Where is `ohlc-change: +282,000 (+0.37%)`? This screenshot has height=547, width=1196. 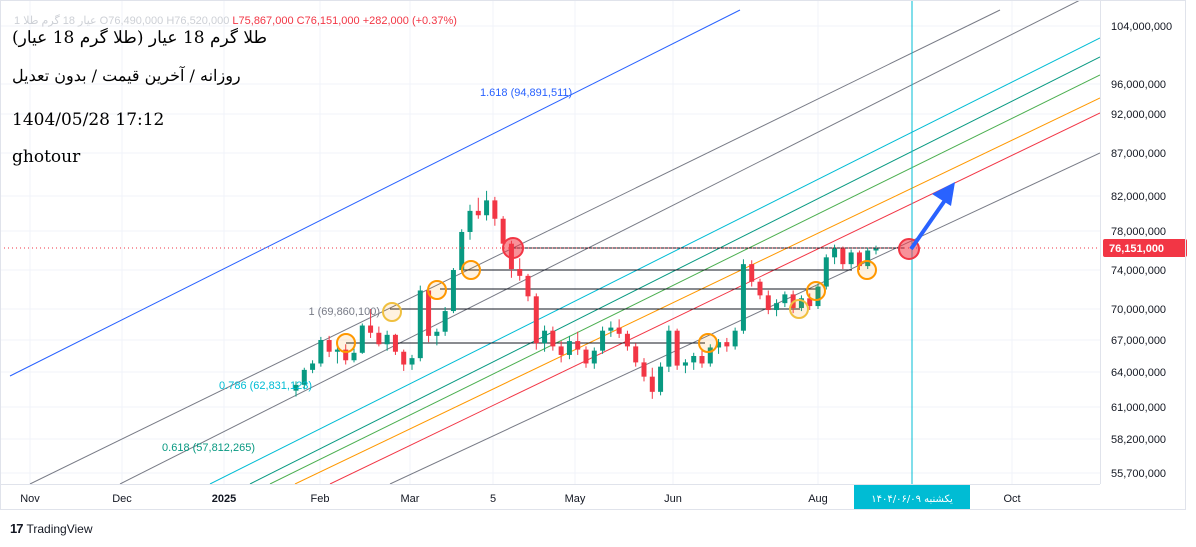
ohlc-change: +282,000 (+0.37%) is located at coordinates (409, 21).